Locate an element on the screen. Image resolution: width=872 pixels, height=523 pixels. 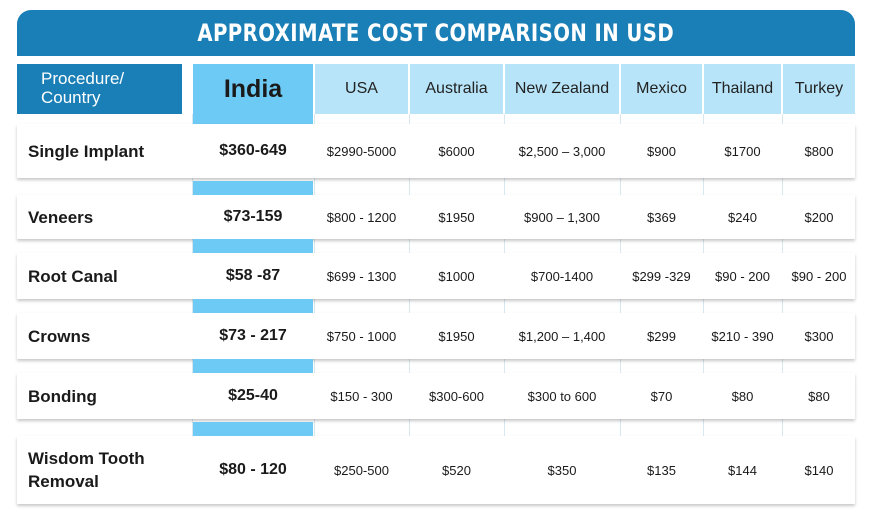
price-cell: $2990-5000 is located at coordinates (361, 151).